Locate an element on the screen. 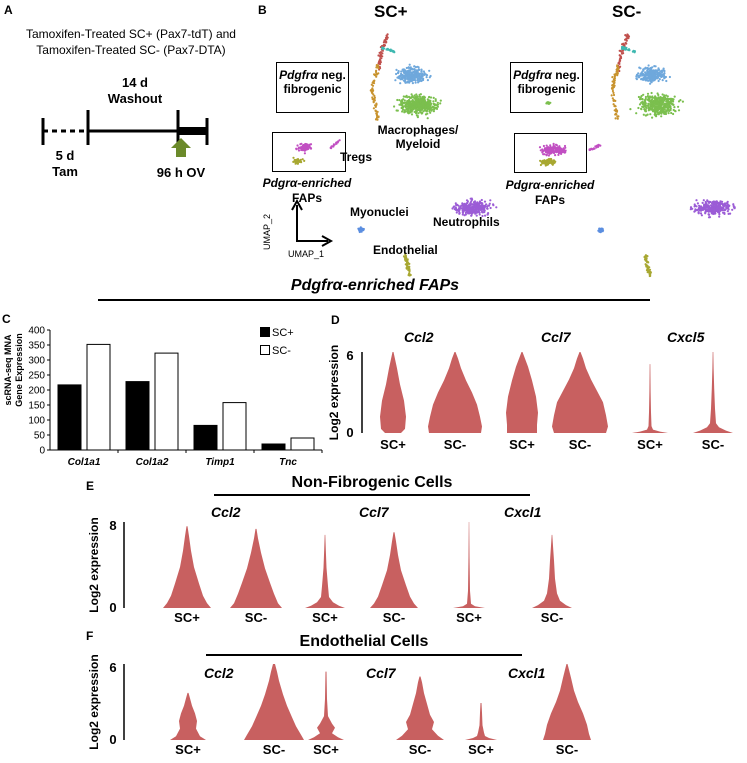 This screenshot has height=763, width=747. umap-cluster-myeloid-sc-minus is located at coordinates (657, 105).